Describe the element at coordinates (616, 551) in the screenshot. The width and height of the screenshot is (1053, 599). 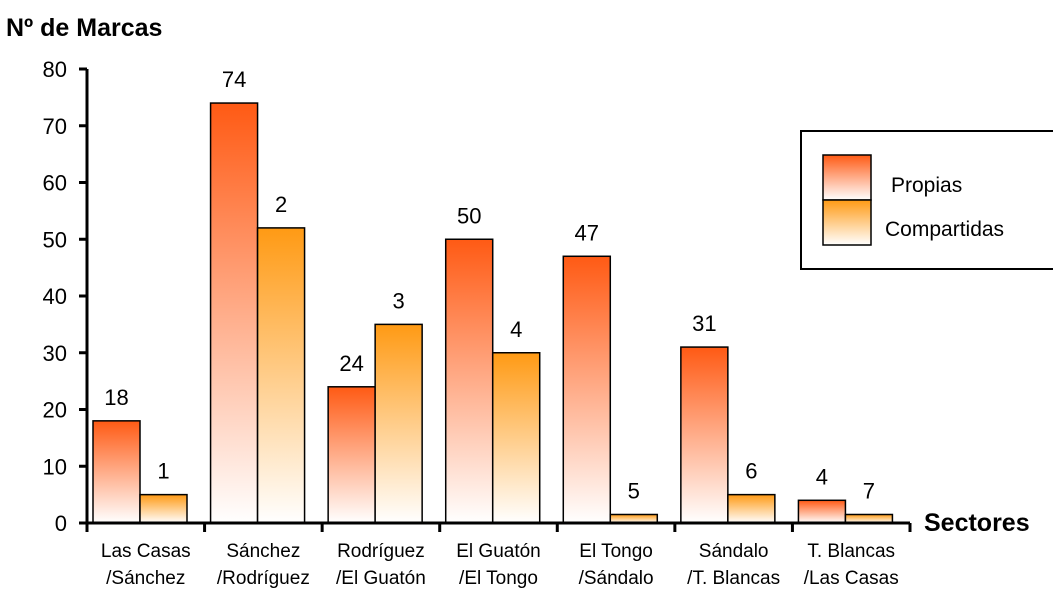
I see `x-tick-label: El Tongo` at that location.